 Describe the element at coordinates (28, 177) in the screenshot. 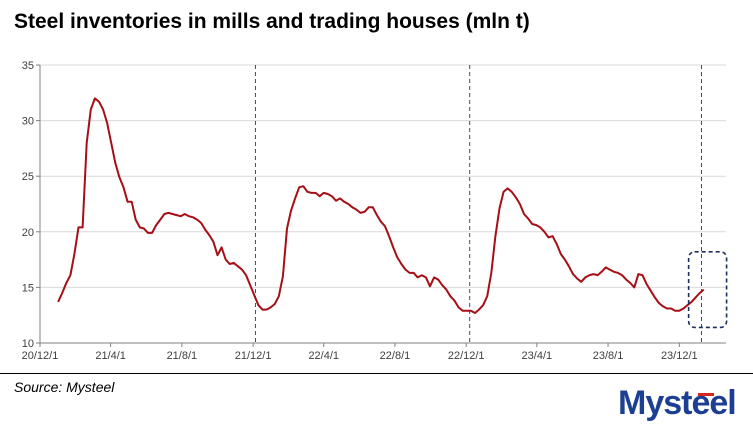

I see `y-tick-label: 25` at that location.